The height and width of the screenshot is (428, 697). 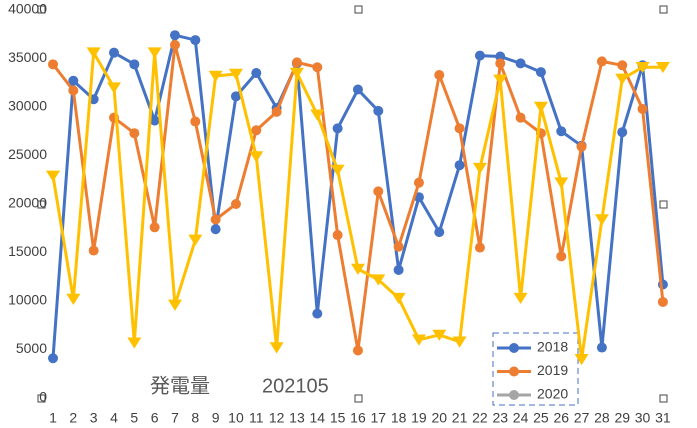 What do you see at coordinates (27, 57) in the screenshot?
I see `y-tick-label: 35000` at bounding box center [27, 57].